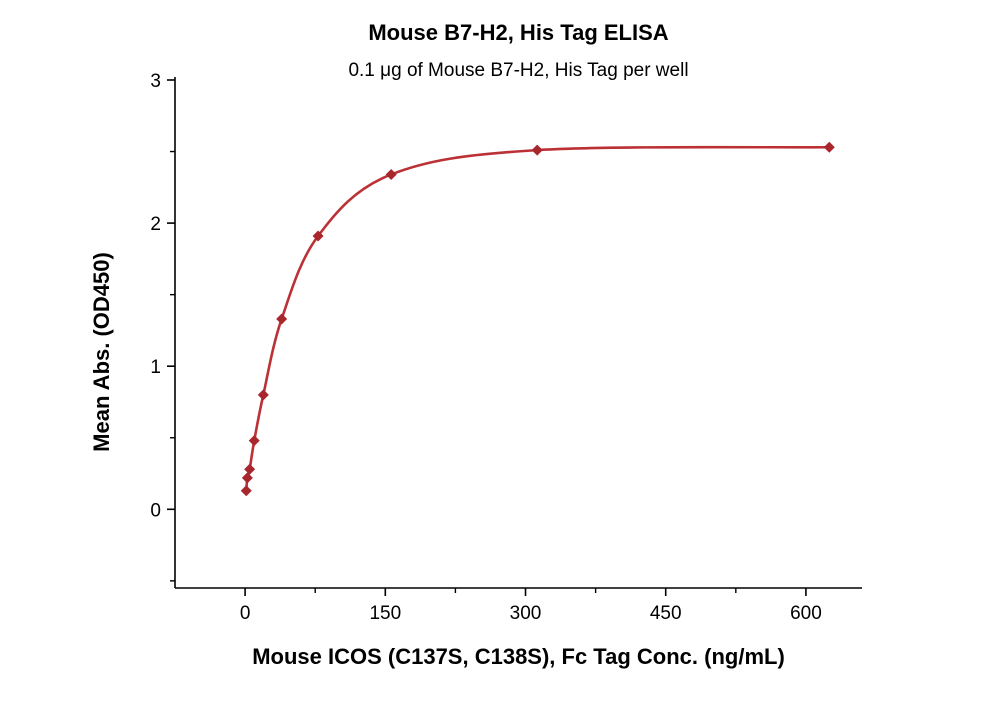 This screenshot has width=1000, height=702. What do you see at coordinates (155, 510) in the screenshot?
I see `y-tick-label: 0` at bounding box center [155, 510].